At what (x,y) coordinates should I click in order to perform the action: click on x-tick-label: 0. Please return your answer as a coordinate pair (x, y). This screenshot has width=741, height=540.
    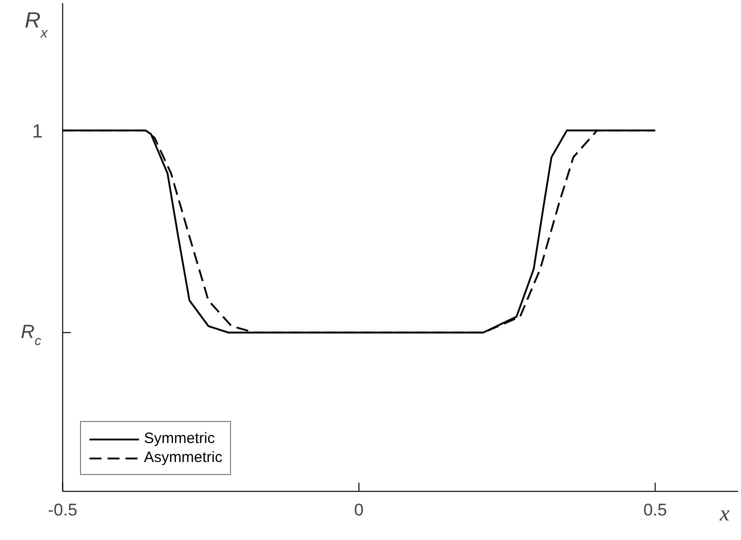
    Looking at the image, I should click on (359, 510).